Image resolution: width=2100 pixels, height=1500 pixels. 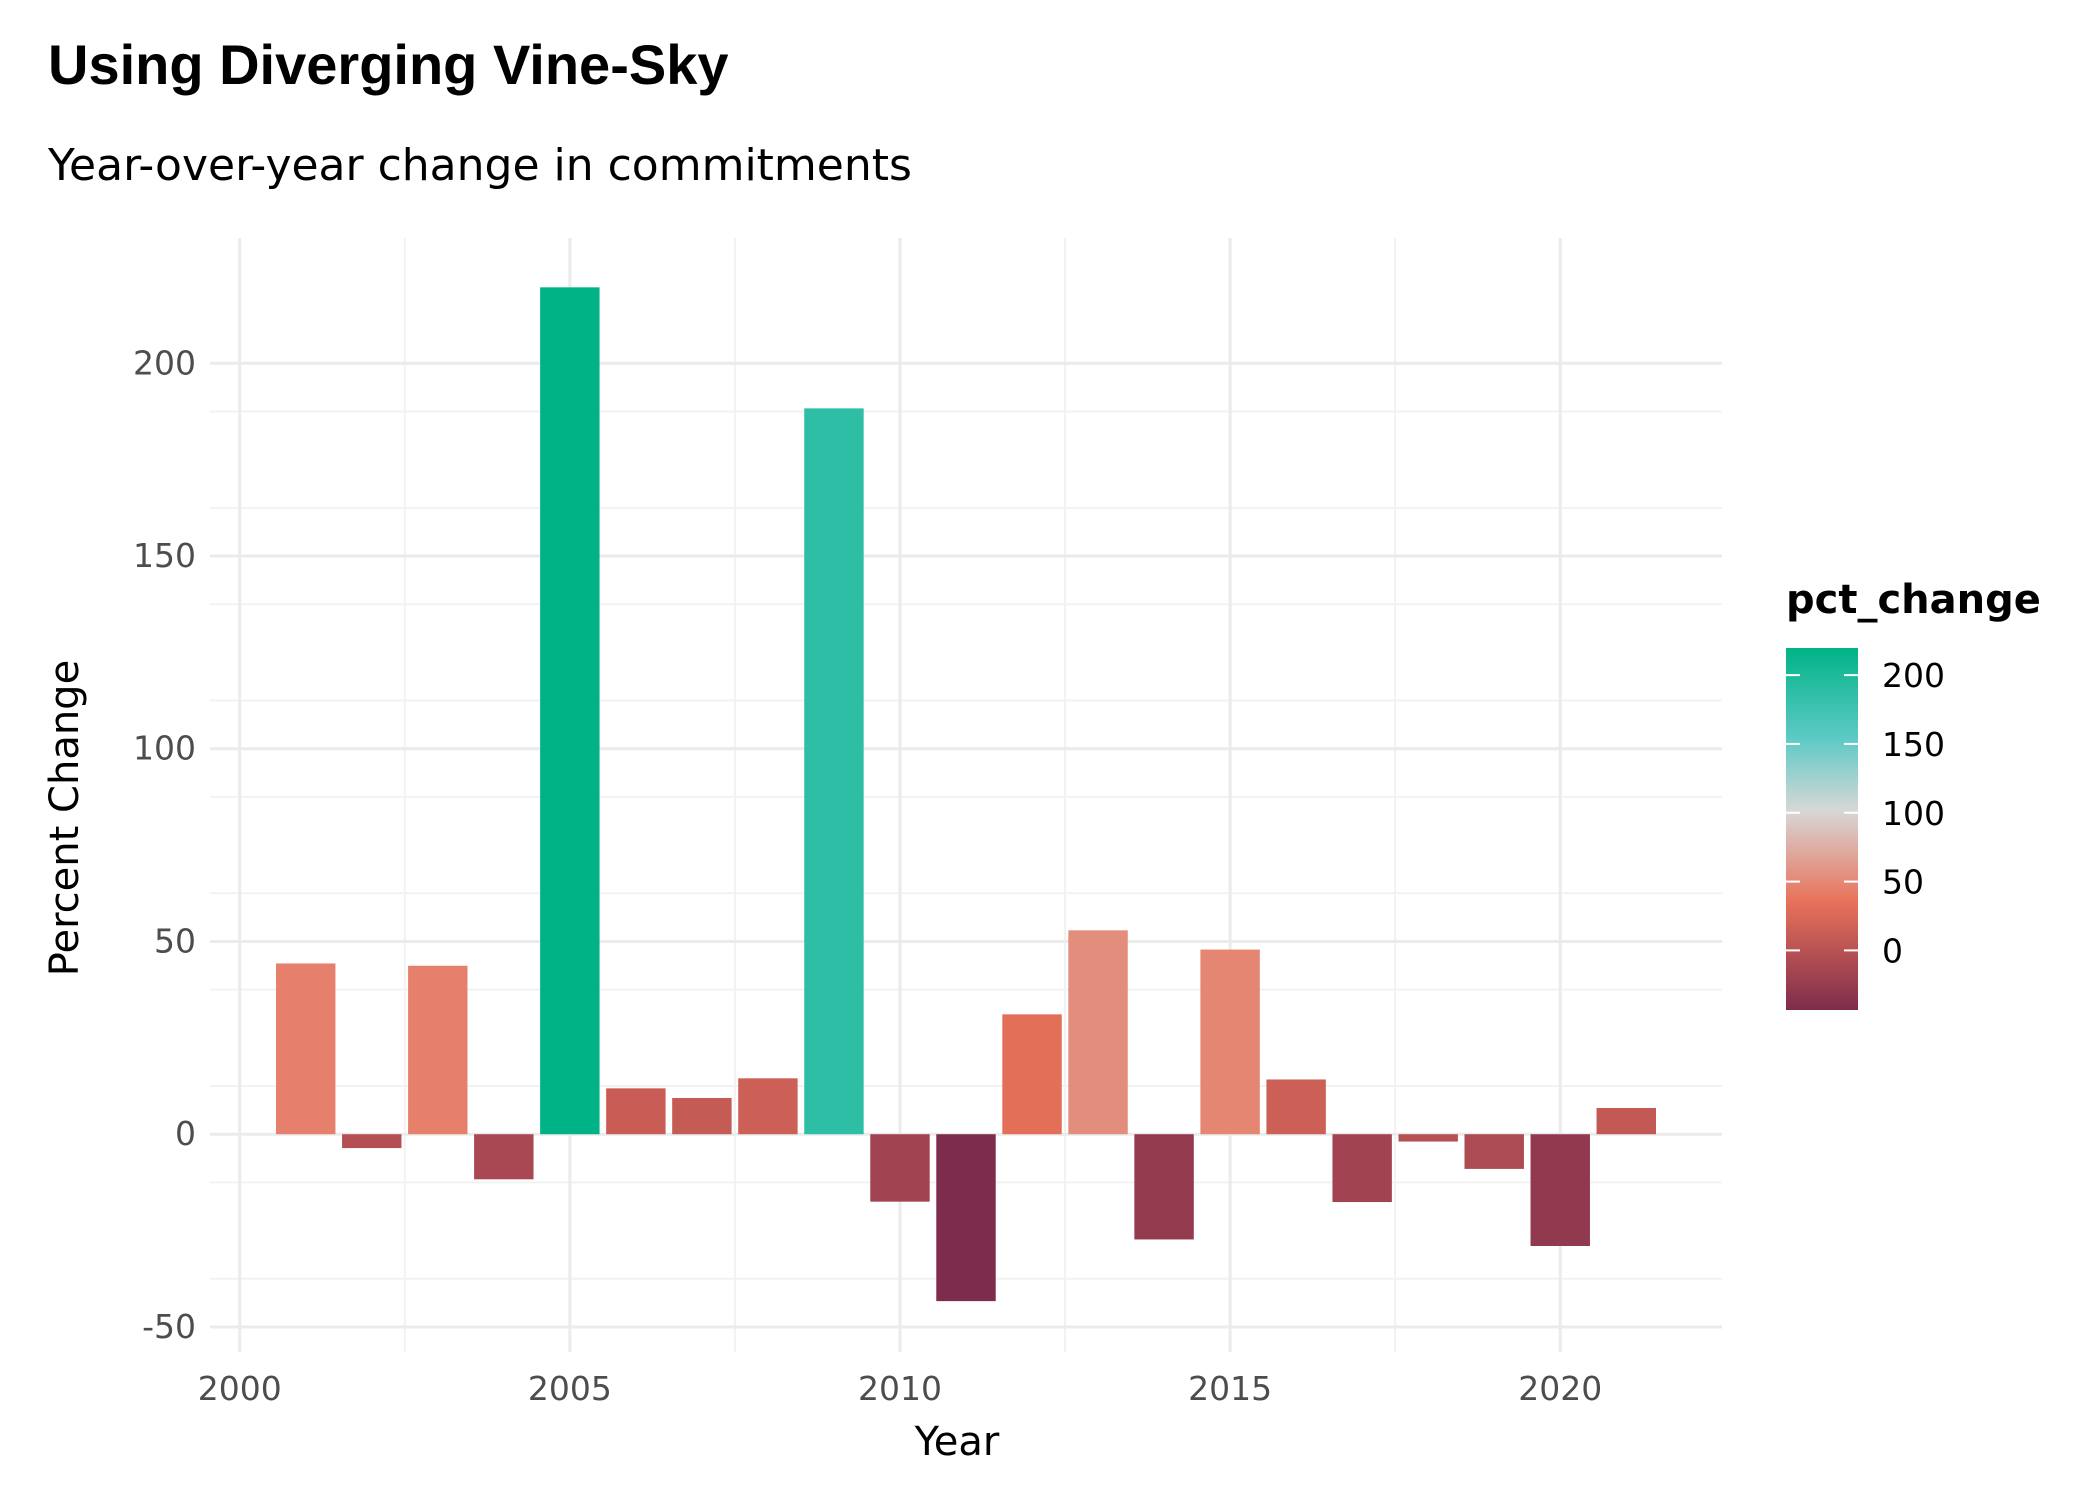 What do you see at coordinates (175, 940) in the screenshot?
I see `y-tick-label: 50` at bounding box center [175, 940].